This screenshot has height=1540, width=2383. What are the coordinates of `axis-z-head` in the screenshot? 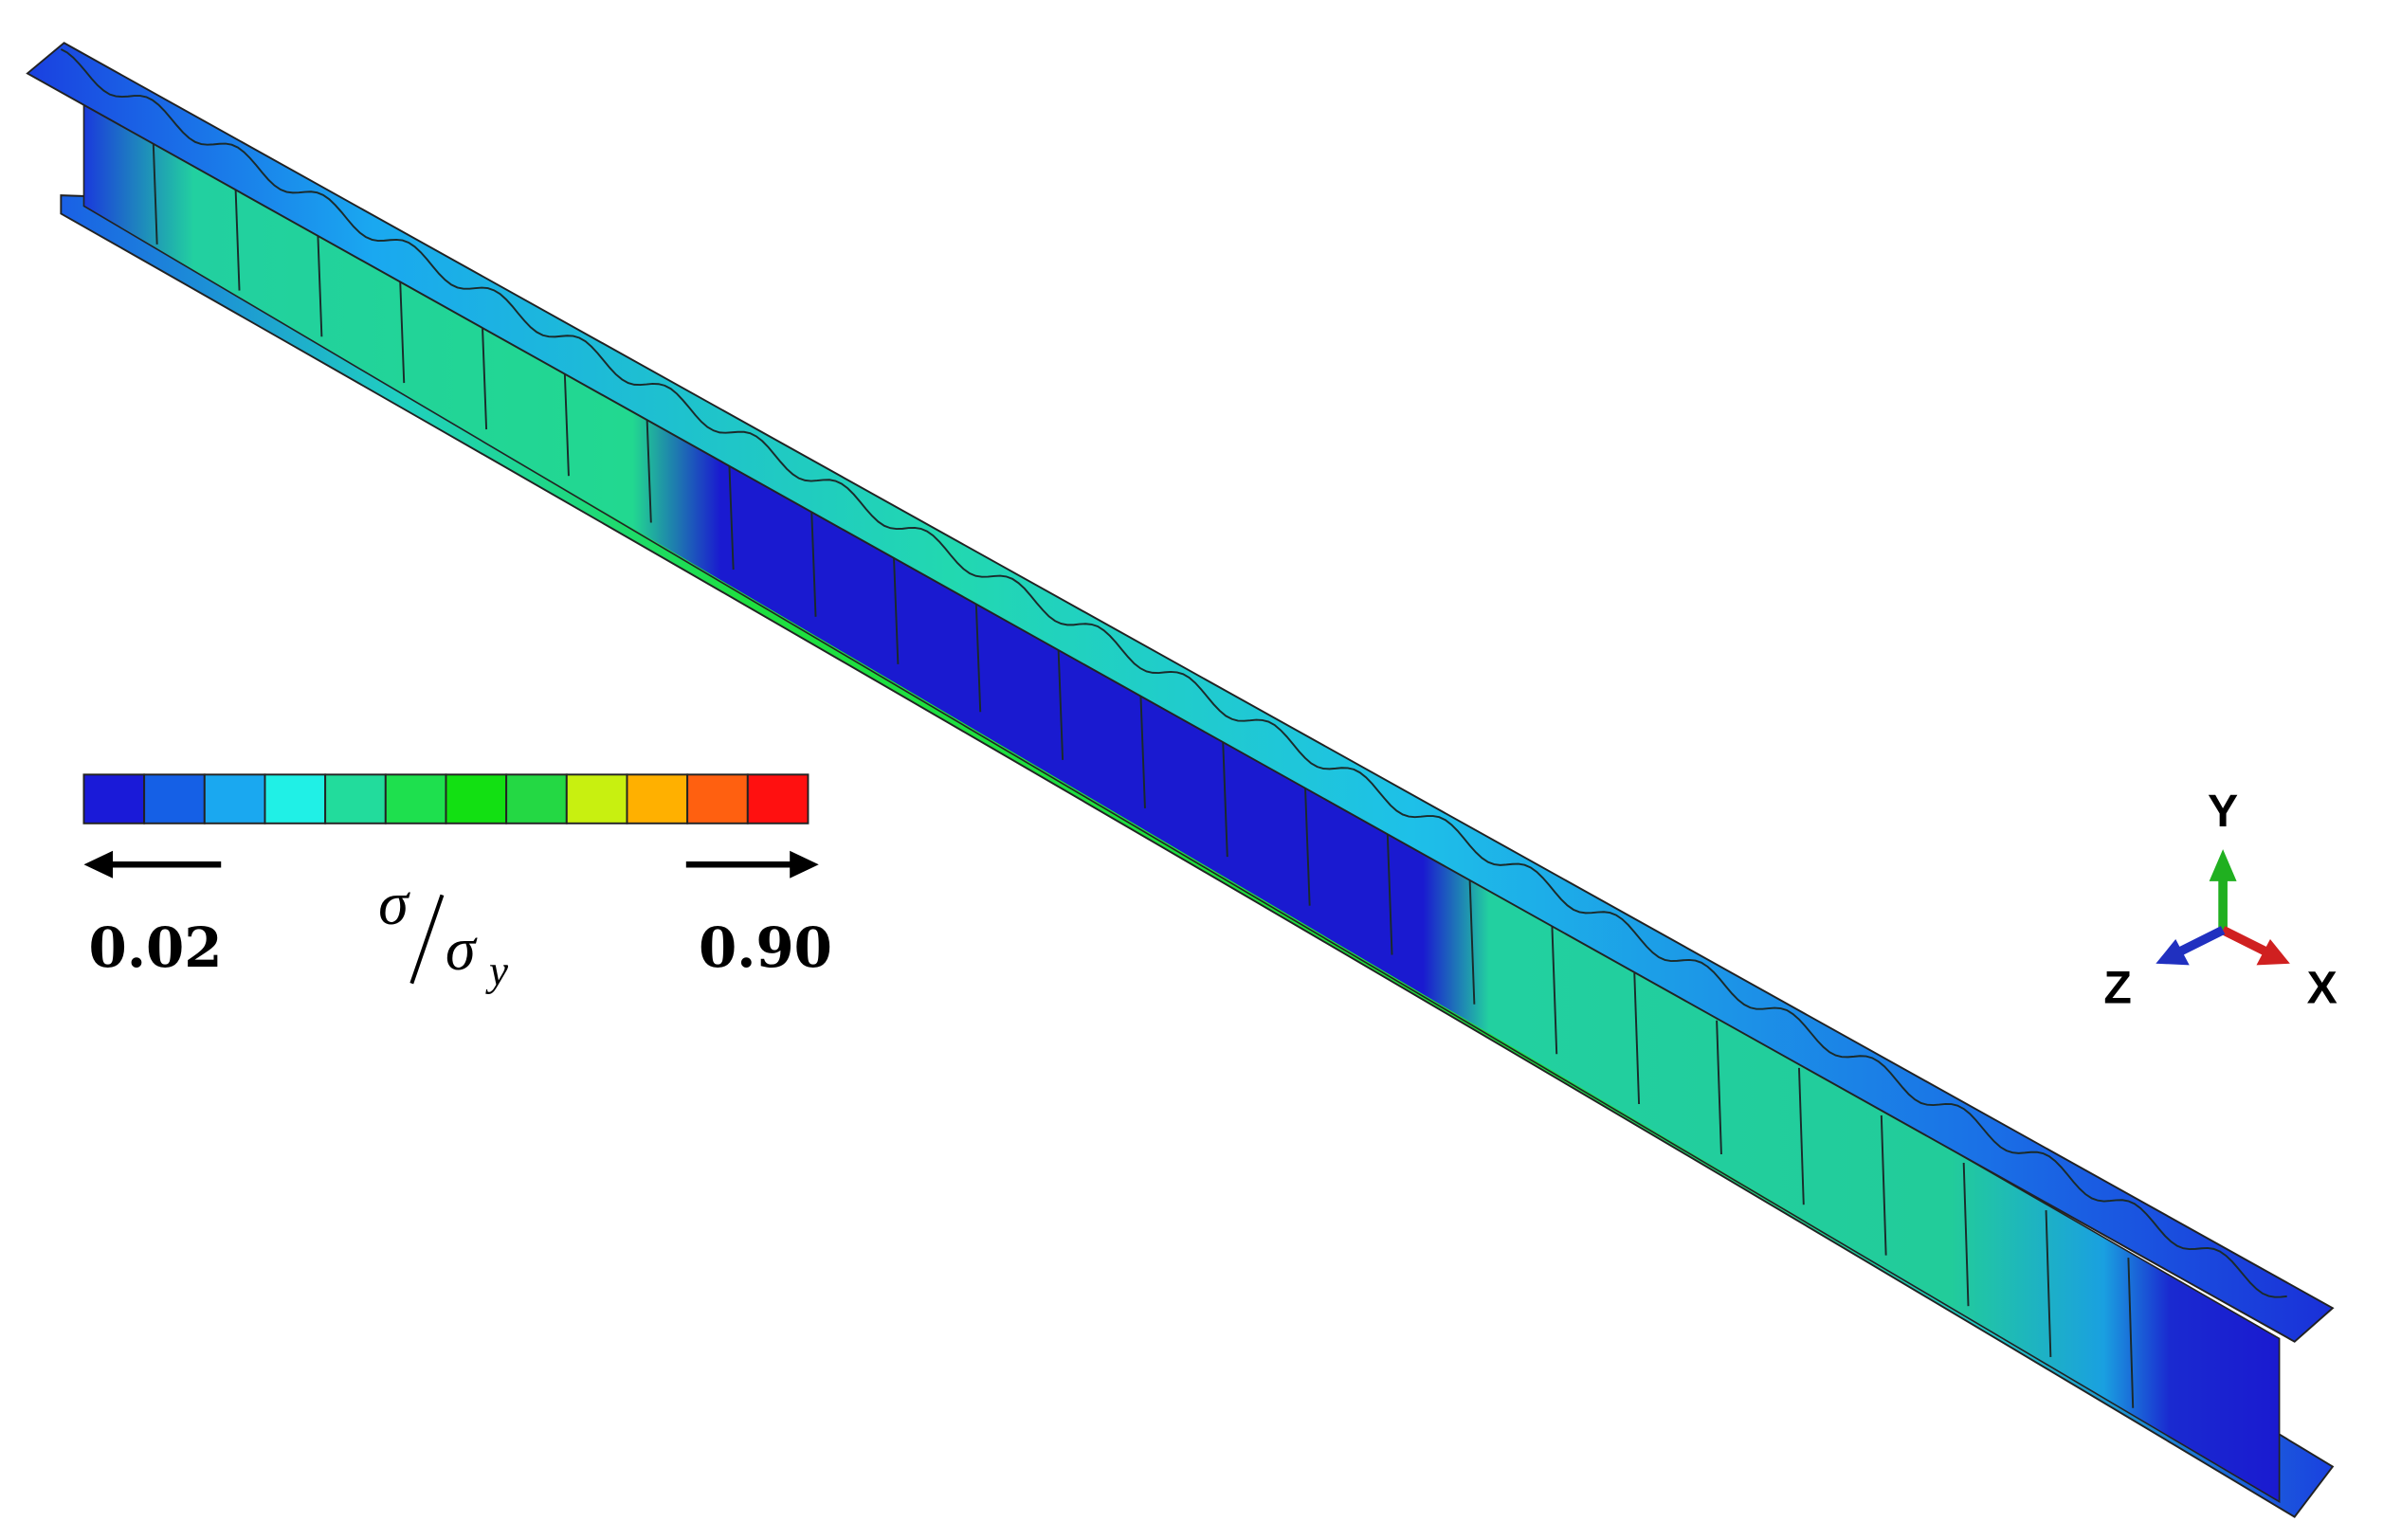 It's located at (2173, 953).